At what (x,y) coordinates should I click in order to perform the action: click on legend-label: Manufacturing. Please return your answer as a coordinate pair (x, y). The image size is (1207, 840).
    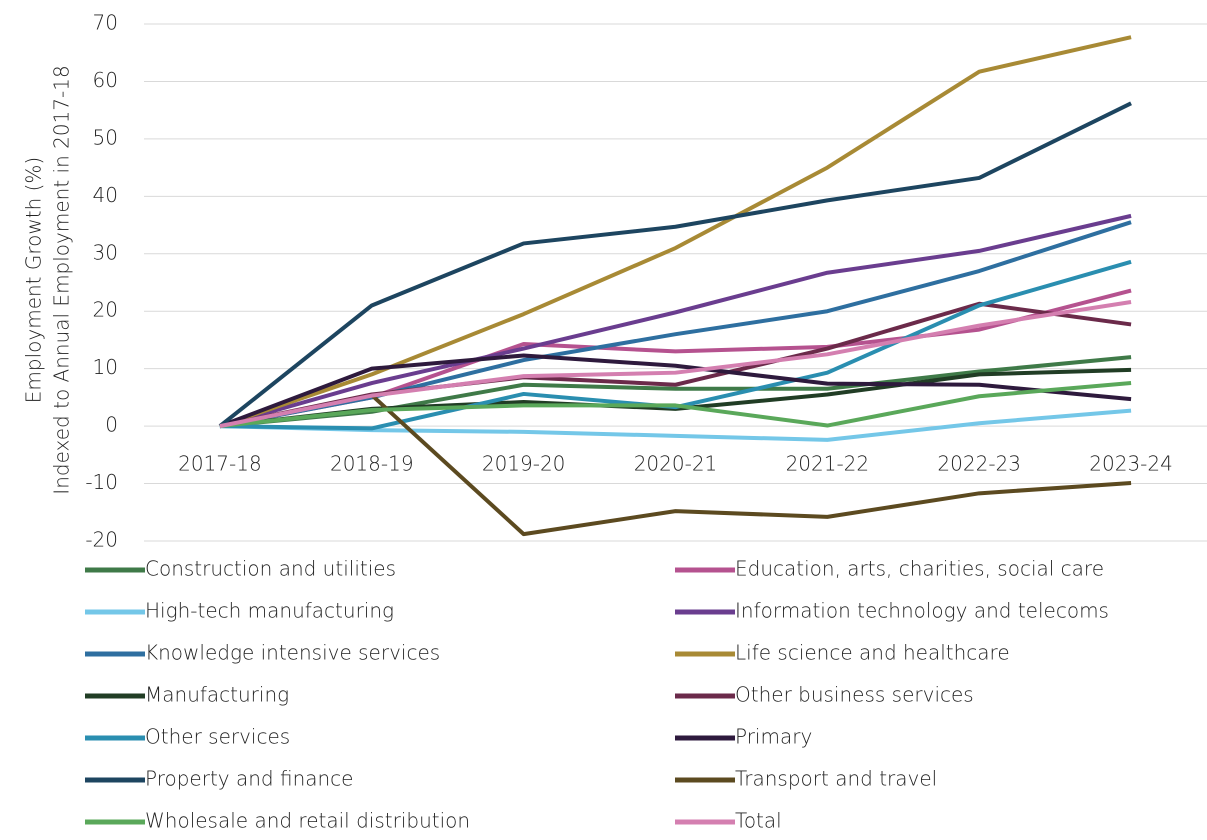
    Looking at the image, I should click on (217, 695).